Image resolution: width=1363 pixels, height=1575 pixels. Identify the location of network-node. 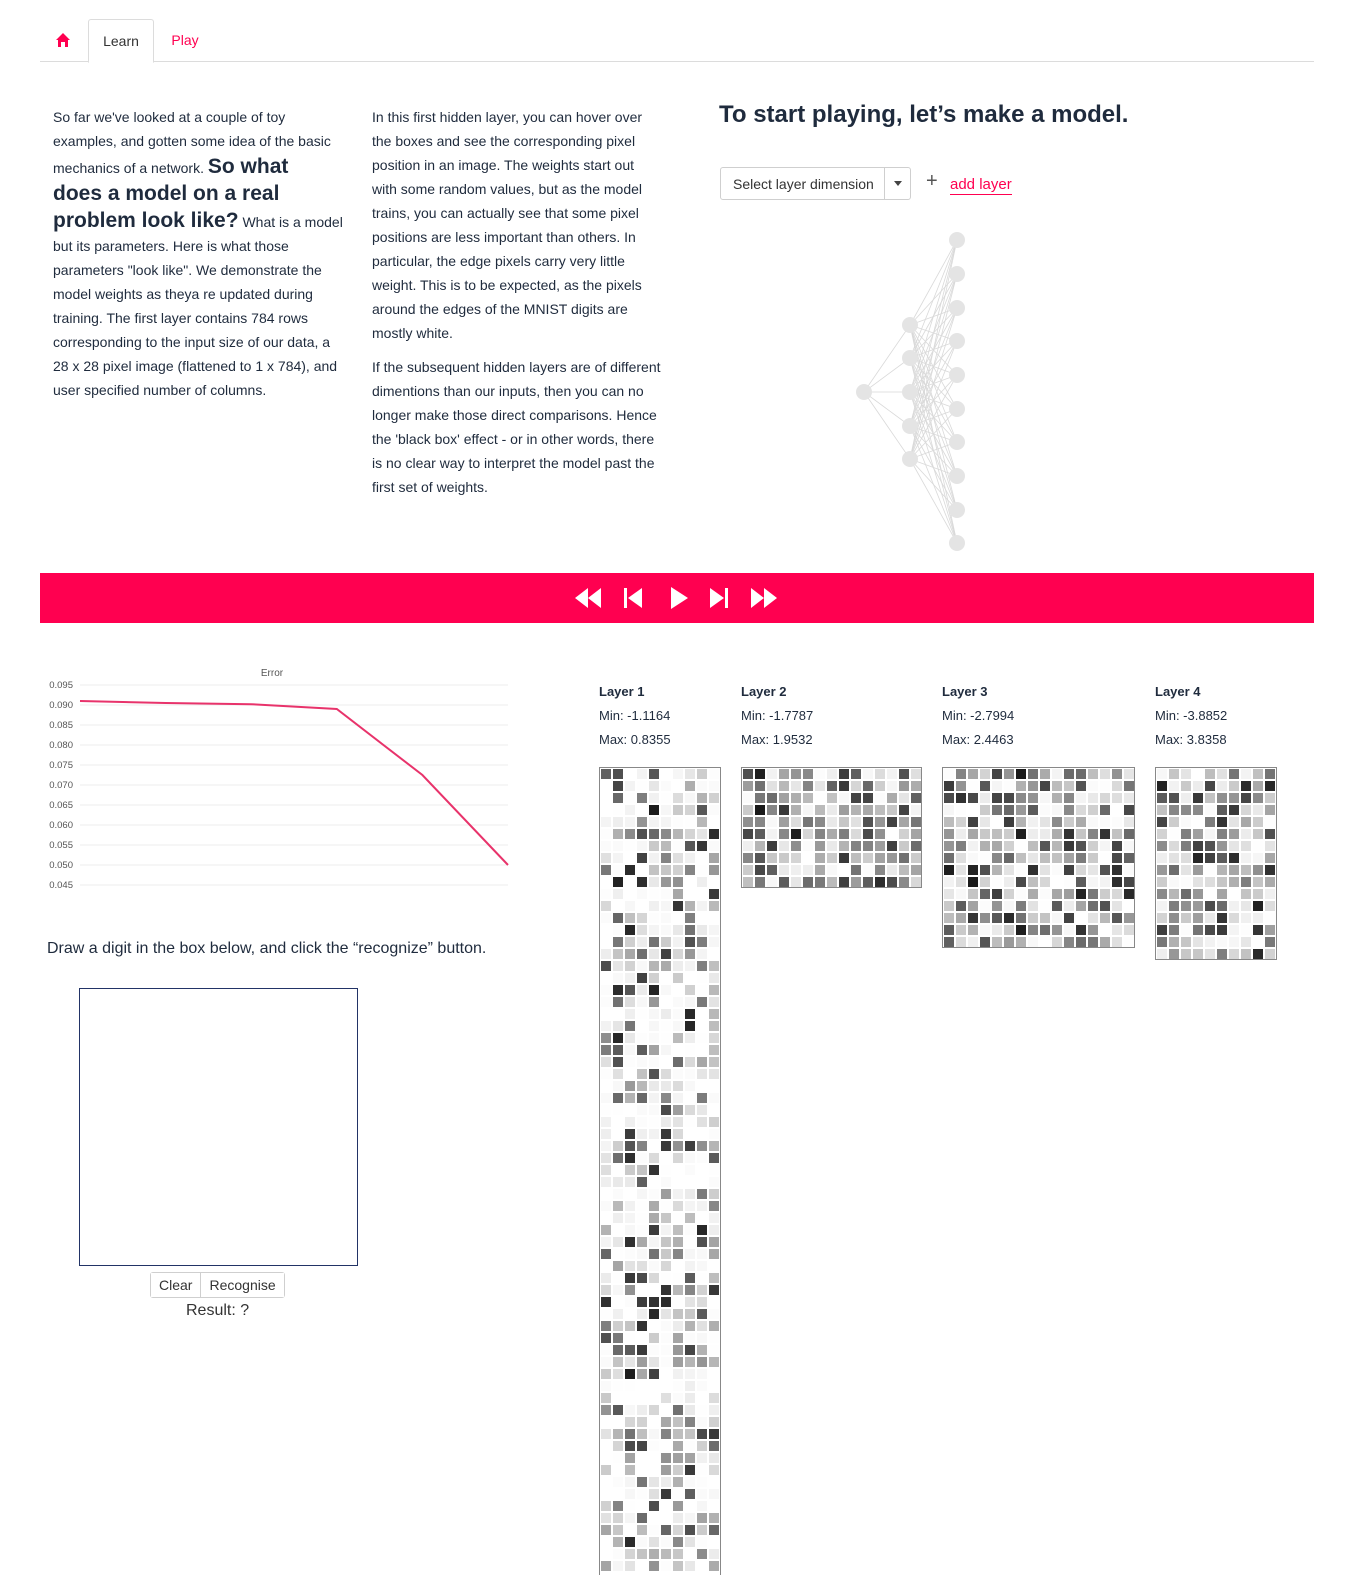
(957, 510).